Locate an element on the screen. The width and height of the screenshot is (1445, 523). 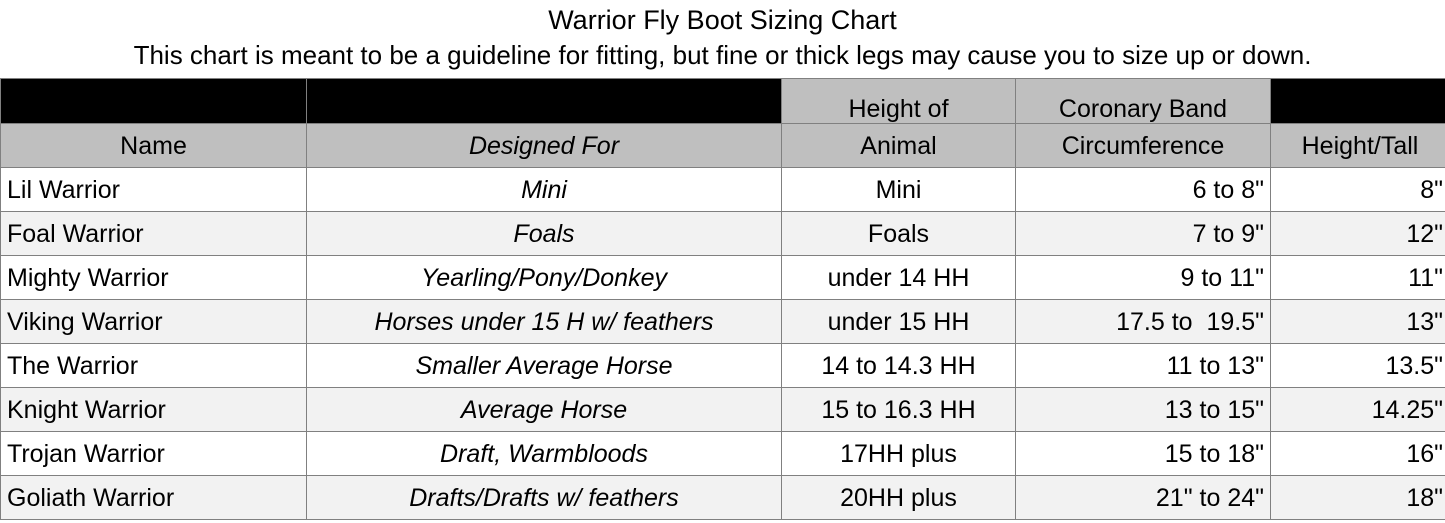
page-title: Warrior Fly Boot Sizing Chart is located at coordinates (722, 20).